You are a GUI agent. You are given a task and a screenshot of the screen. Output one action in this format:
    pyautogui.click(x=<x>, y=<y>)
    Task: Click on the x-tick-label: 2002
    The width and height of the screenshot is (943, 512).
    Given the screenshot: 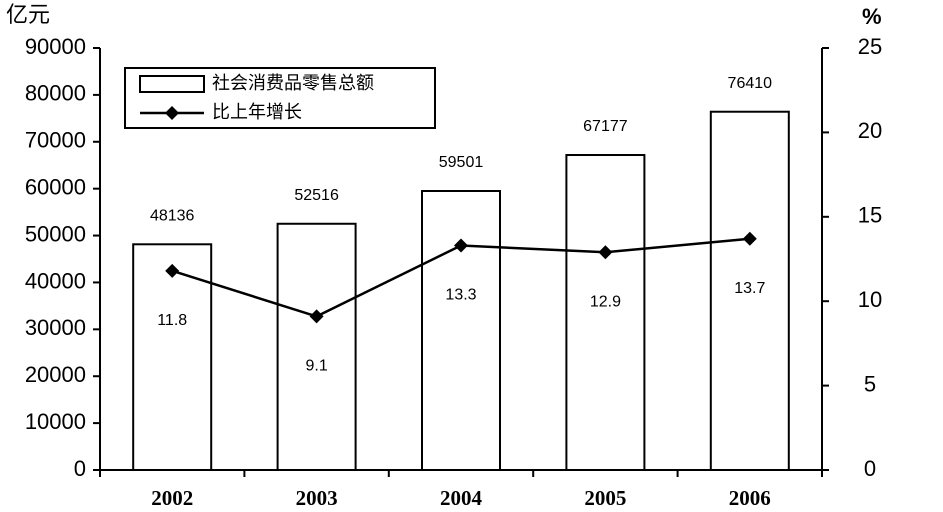 What is the action you would take?
    pyautogui.click(x=172, y=498)
    